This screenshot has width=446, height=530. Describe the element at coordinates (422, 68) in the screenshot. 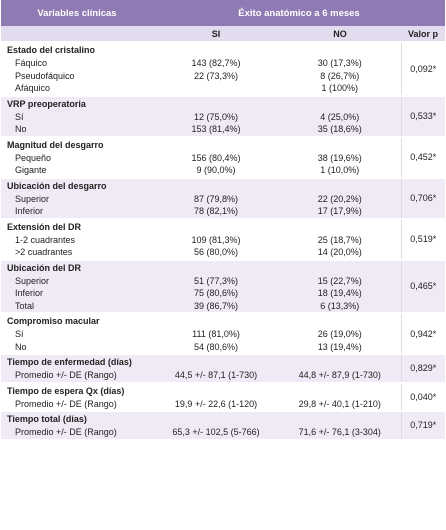

I see `p-value-cell: 0,092*` at that location.